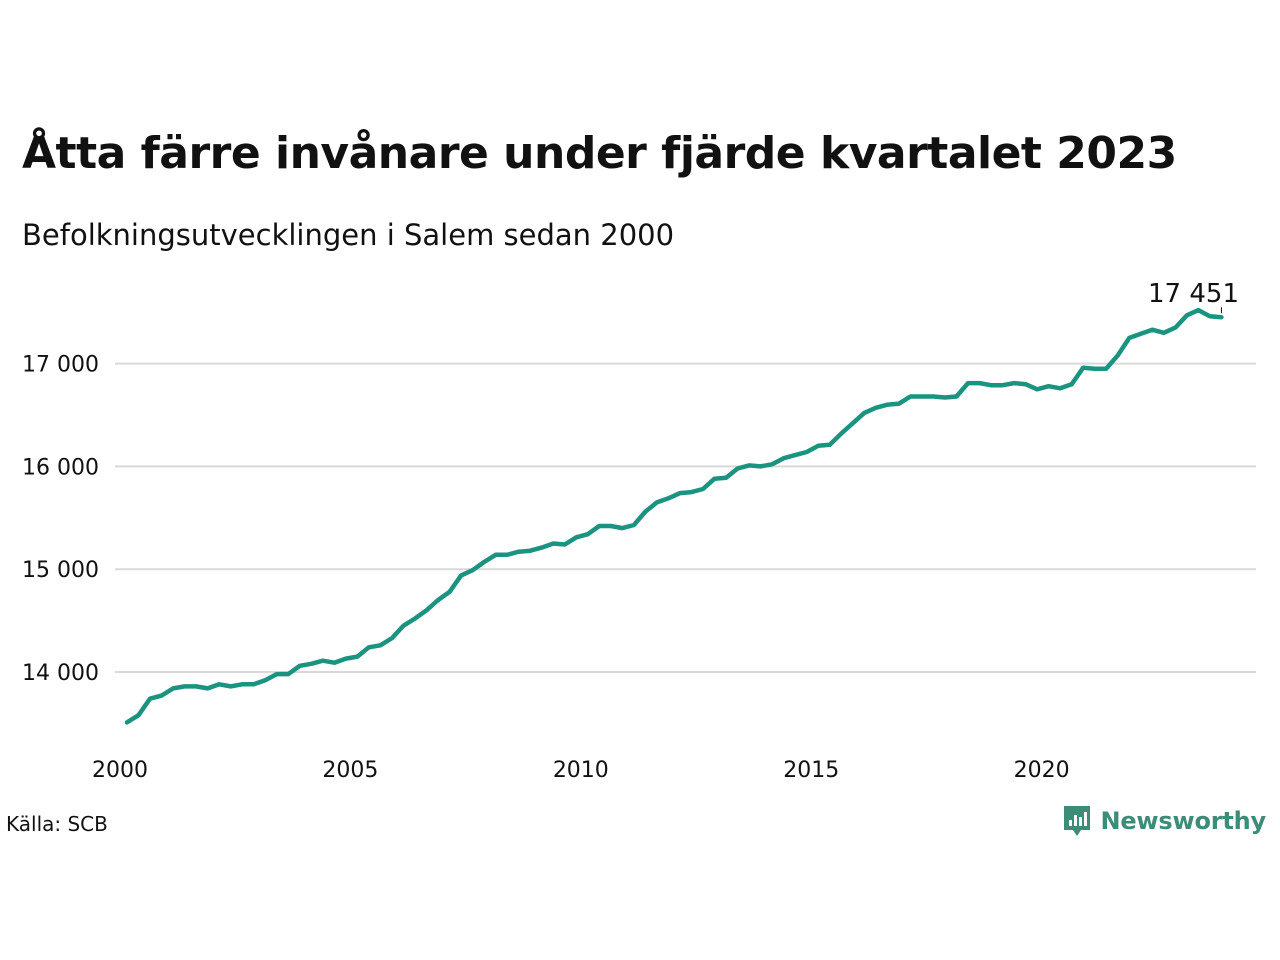 The image size is (1280, 960). What do you see at coordinates (1183, 821) in the screenshot?
I see `brand-name: Newsworthy` at bounding box center [1183, 821].